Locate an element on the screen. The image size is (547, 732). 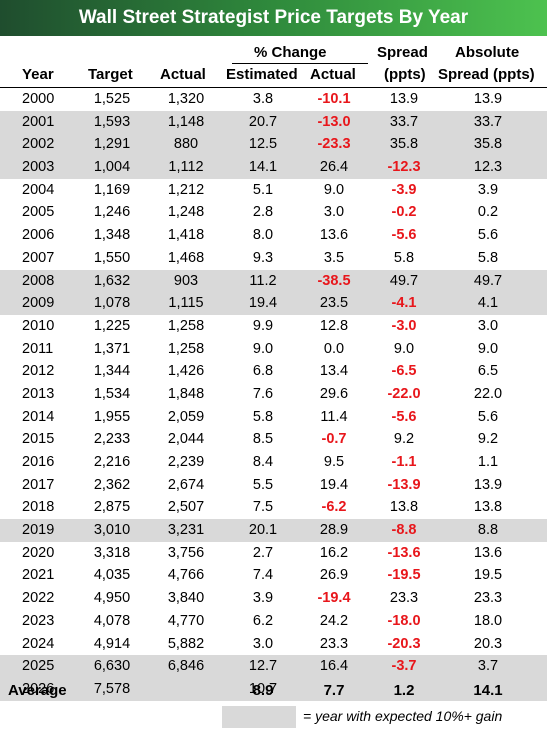
cell-spread: -22.0 is located at coordinates (404, 393).